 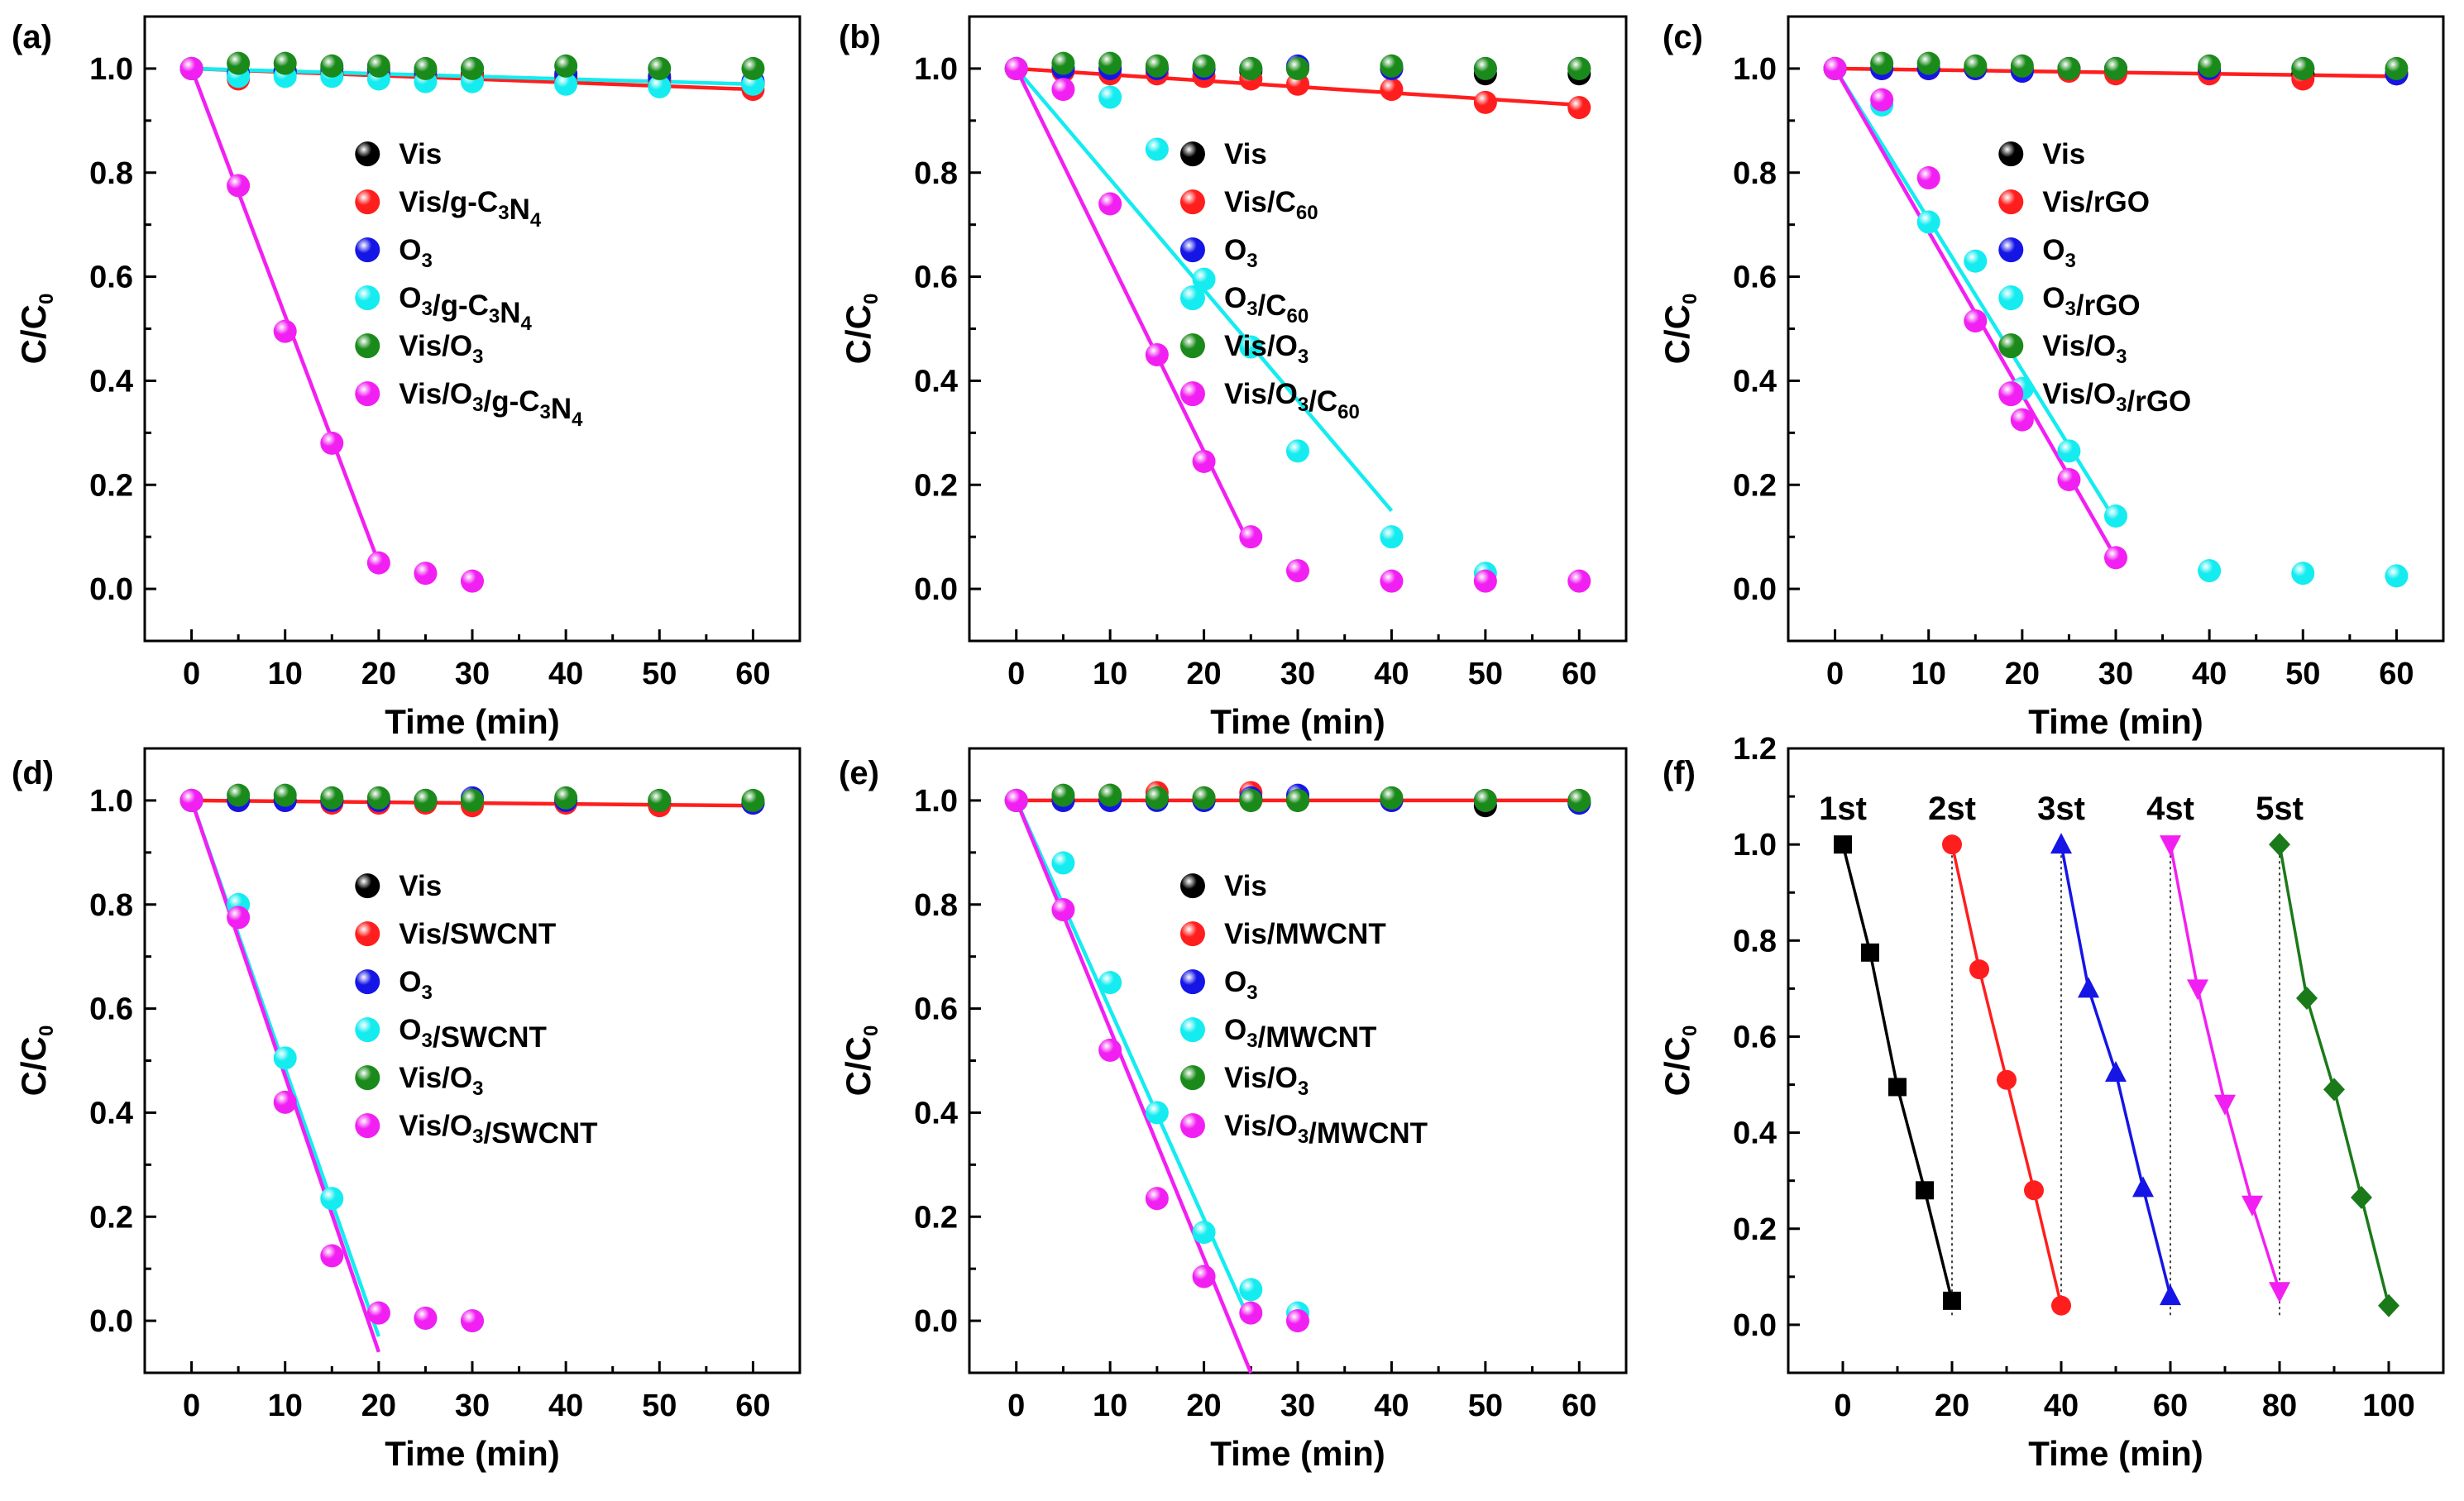 What do you see at coordinates (1192, 1126) in the screenshot?
I see `legend-marker-vis-o3-mwcnt` at bounding box center [1192, 1126].